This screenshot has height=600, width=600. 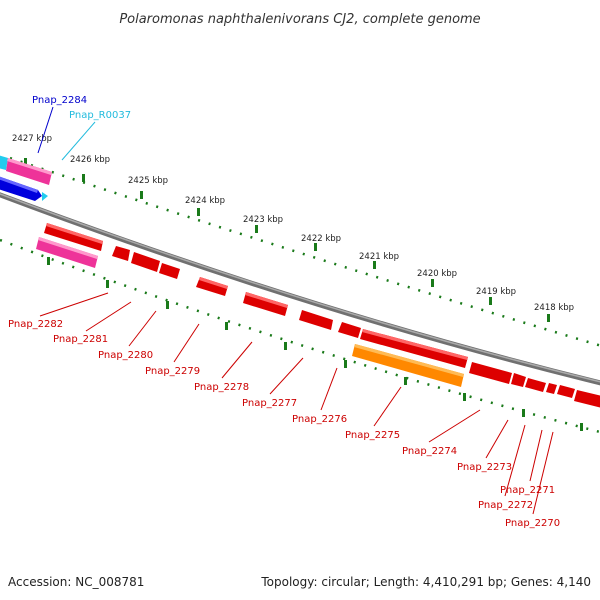 What do you see at coordinates (496, 292) in the screenshot?
I see `scale-label: 2419 kbp` at bounding box center [496, 292].